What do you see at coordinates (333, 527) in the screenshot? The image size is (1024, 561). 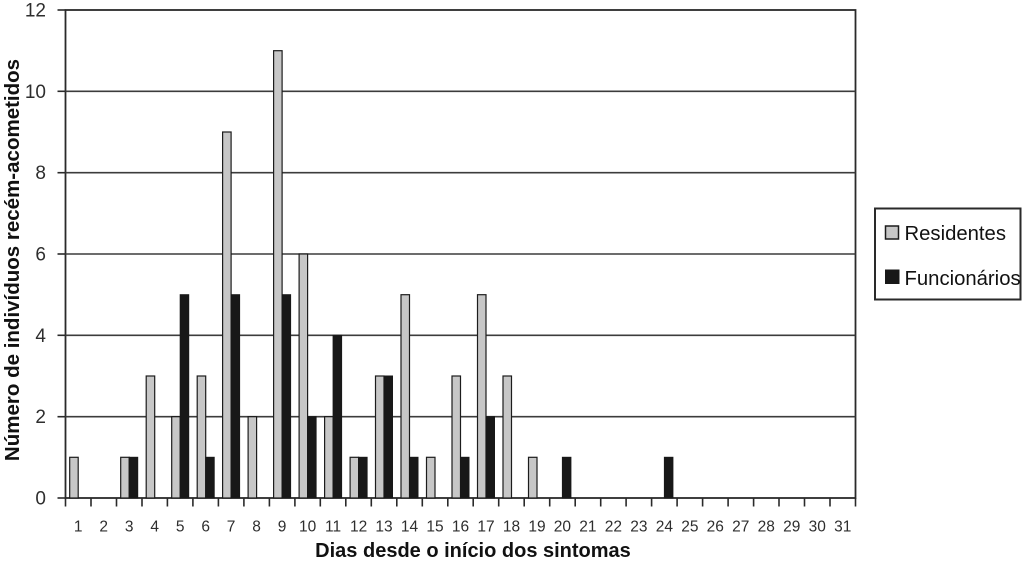 I see `svg-text: 11` at bounding box center [333, 527].